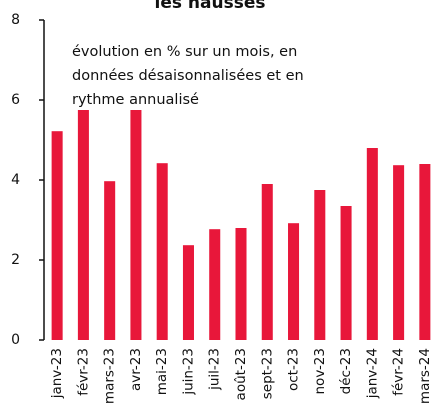  Describe the element at coordinates (15, 260) in the screenshot. I see `y-tick-label: 2` at that location.